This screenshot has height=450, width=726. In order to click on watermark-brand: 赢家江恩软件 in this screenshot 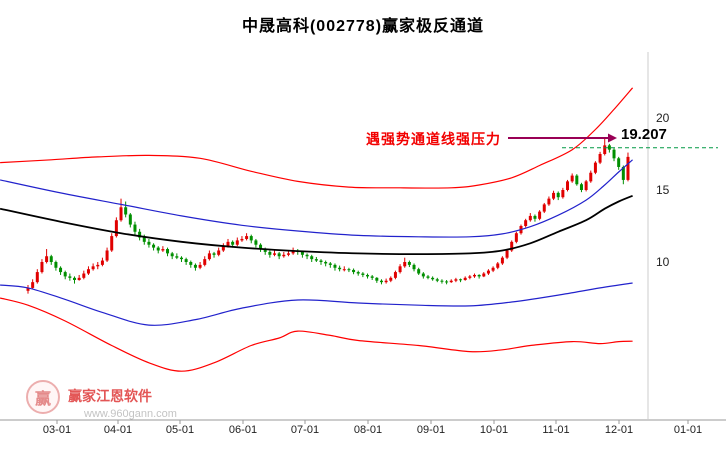, I will do `click(110, 396)`.